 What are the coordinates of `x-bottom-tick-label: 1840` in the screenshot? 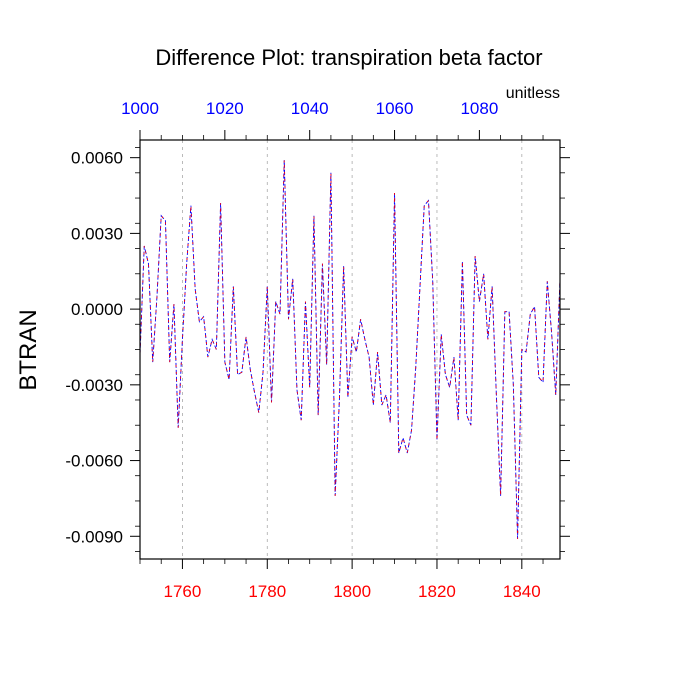 It's located at (522, 591).